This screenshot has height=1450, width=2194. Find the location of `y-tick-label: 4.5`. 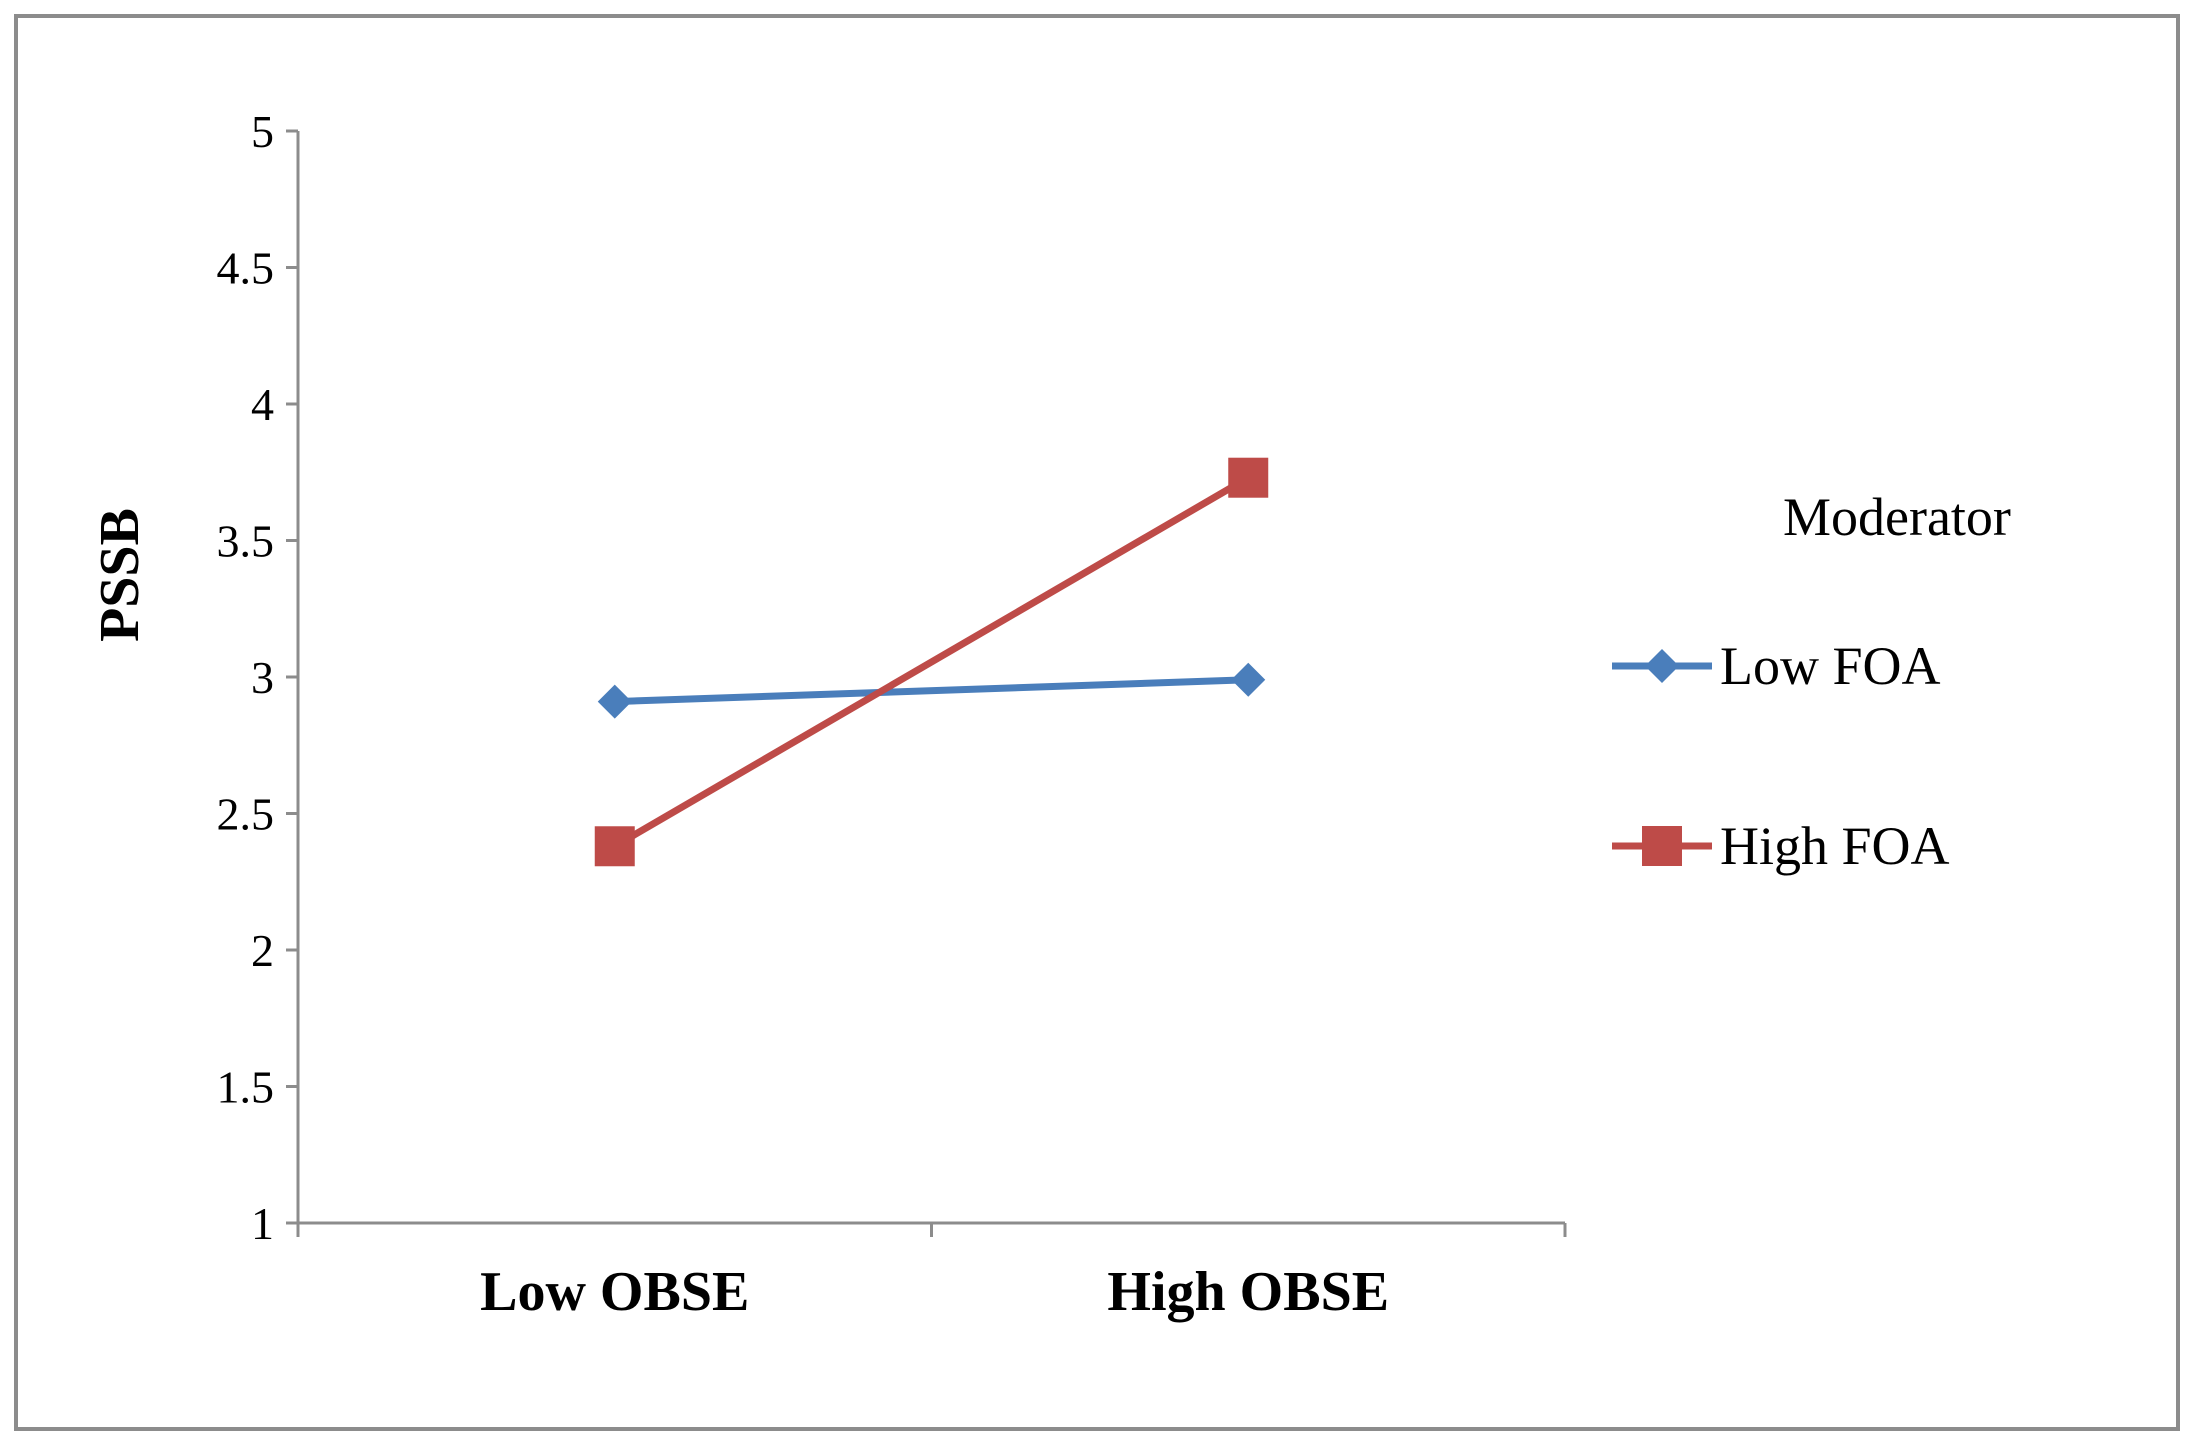

y-tick-label: 4.5 is located at coordinates (246, 268).